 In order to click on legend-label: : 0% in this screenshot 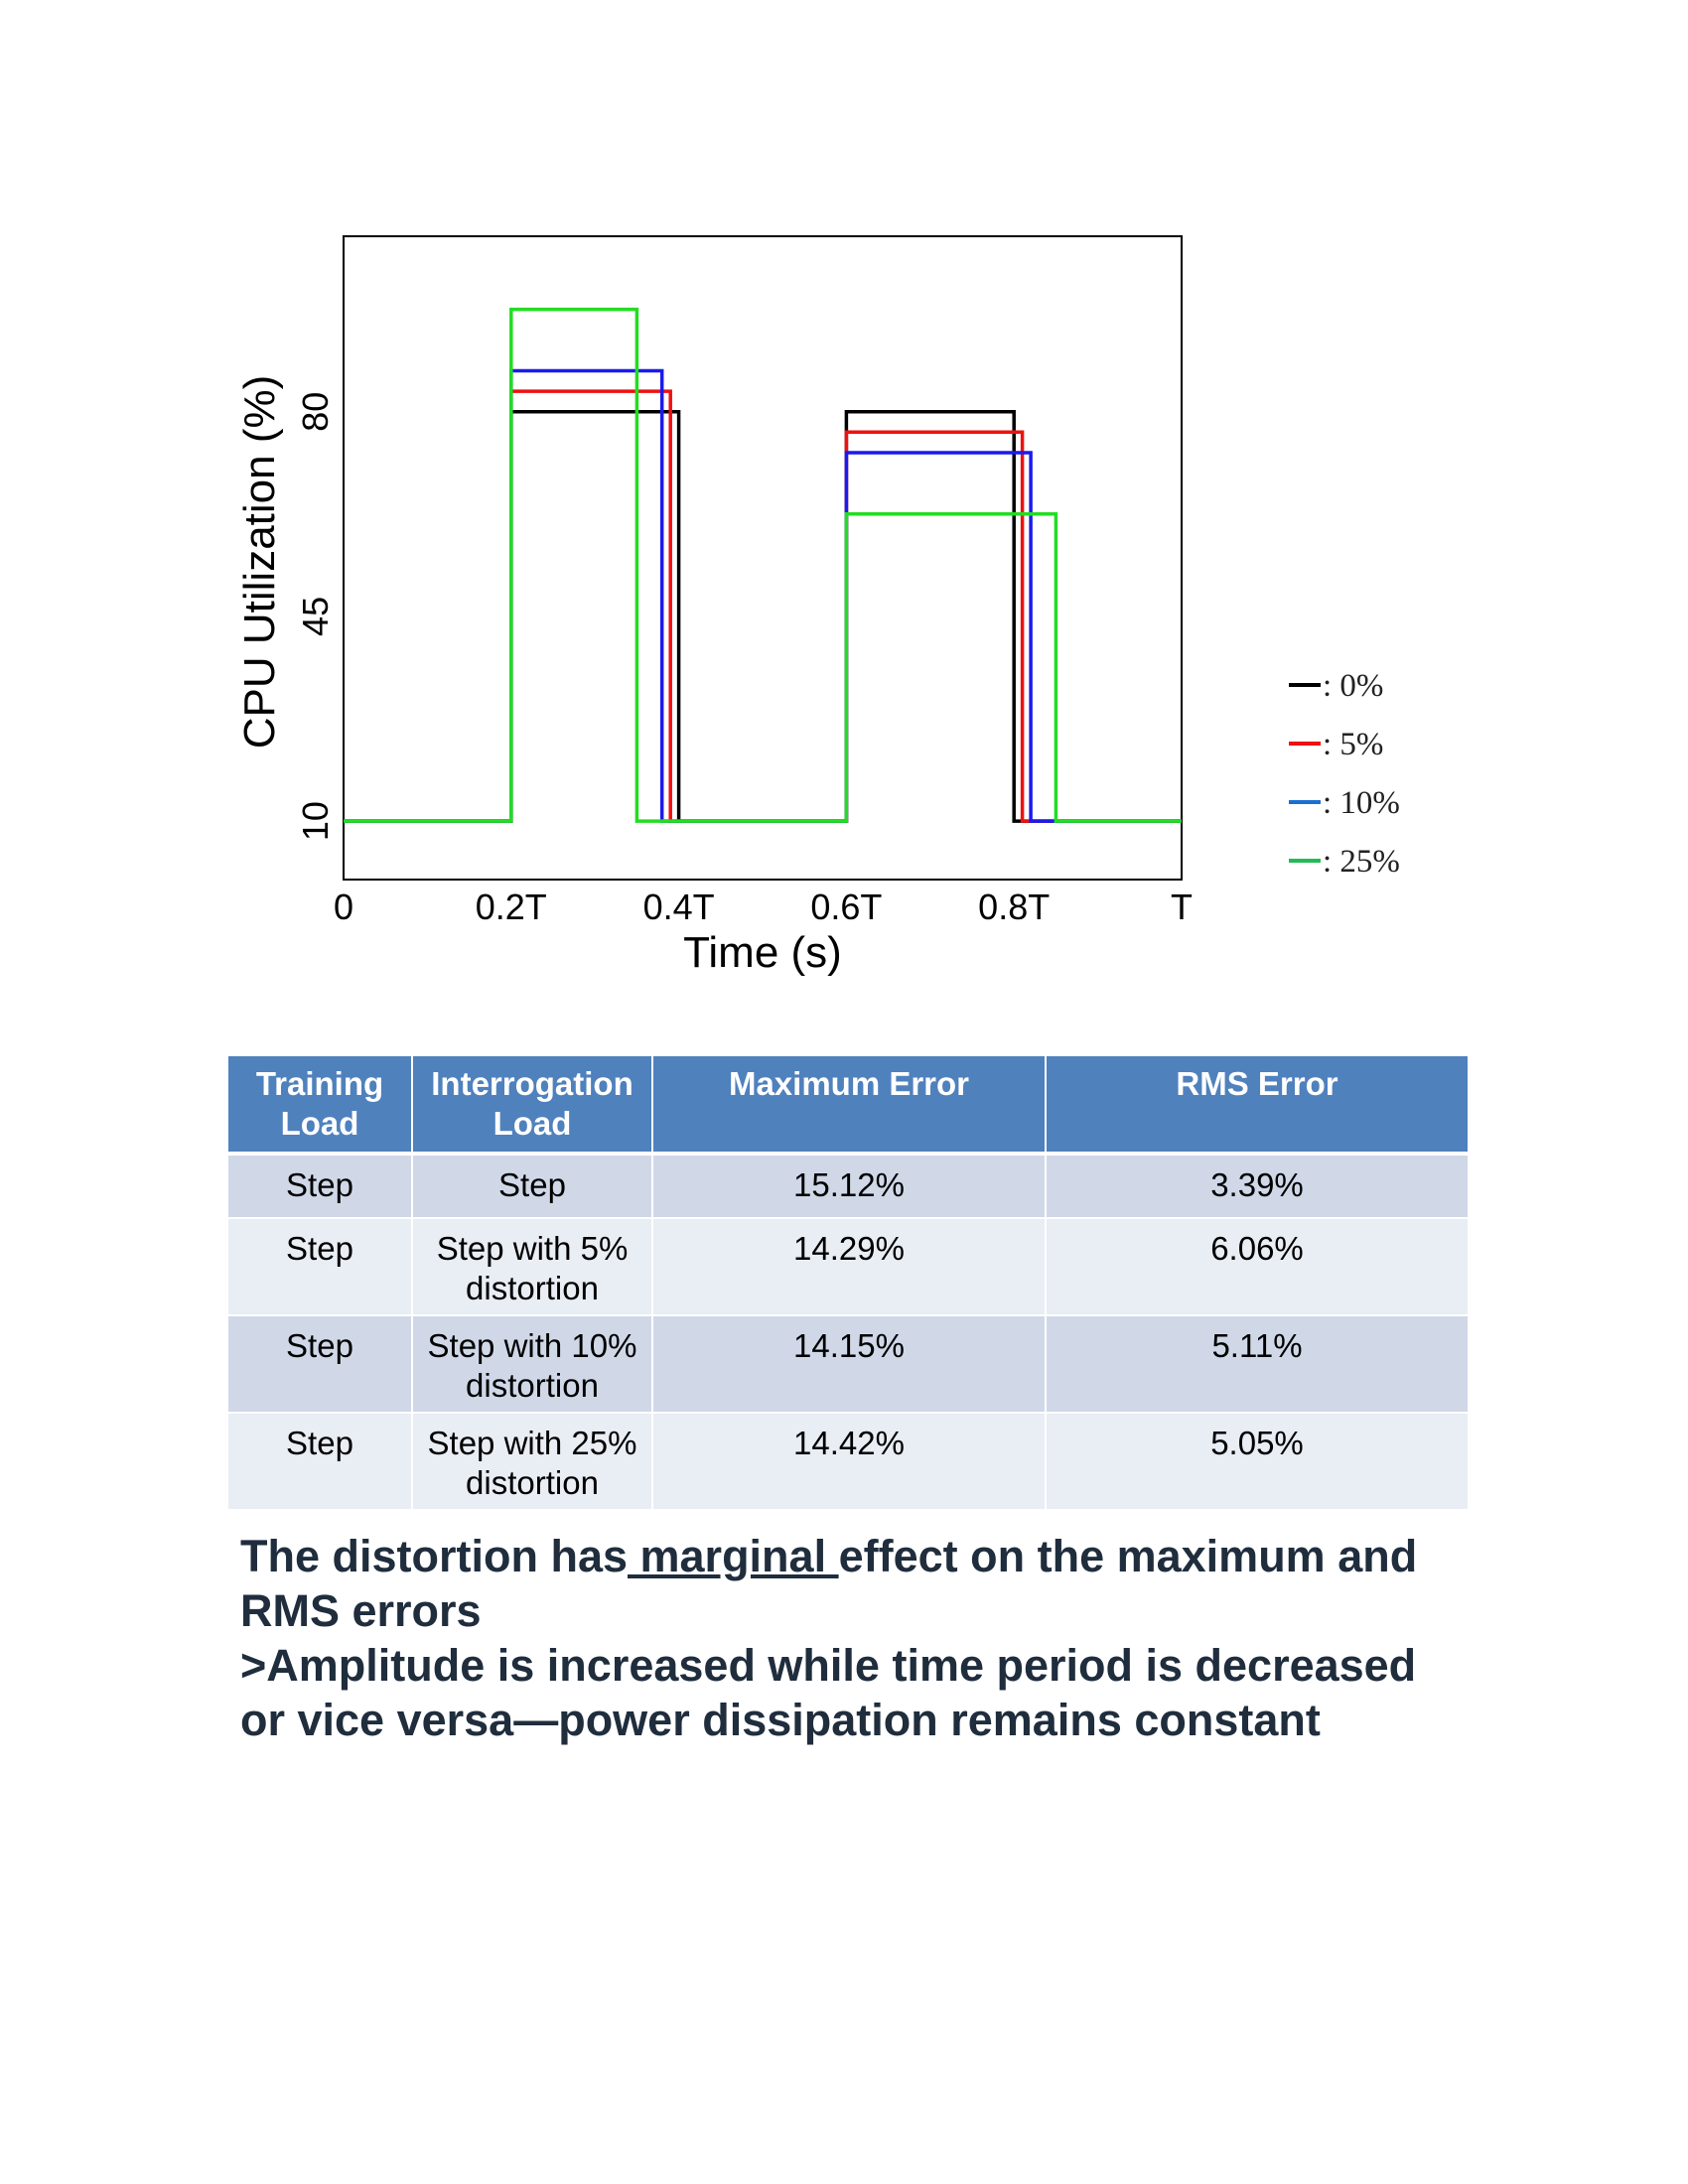, I will do `click(1353, 686)`.